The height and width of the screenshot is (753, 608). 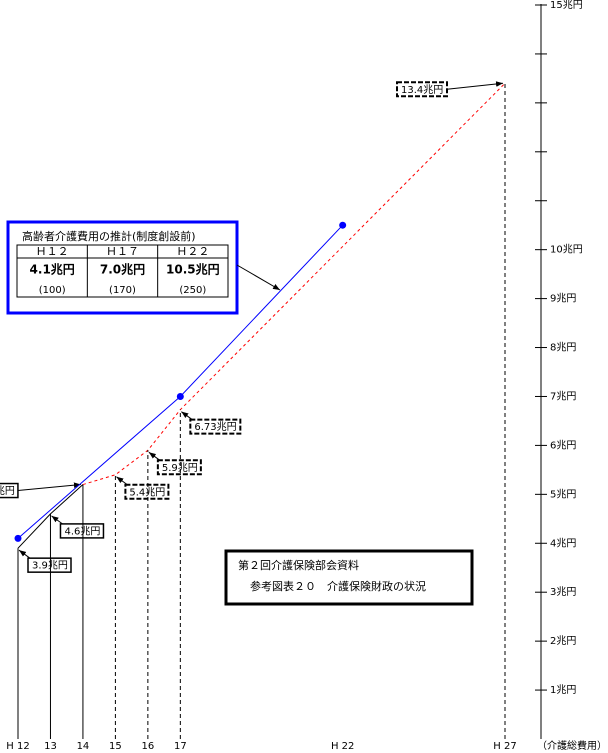 What do you see at coordinates (180, 746) in the screenshot?
I see `x-tick-label: 17` at bounding box center [180, 746].